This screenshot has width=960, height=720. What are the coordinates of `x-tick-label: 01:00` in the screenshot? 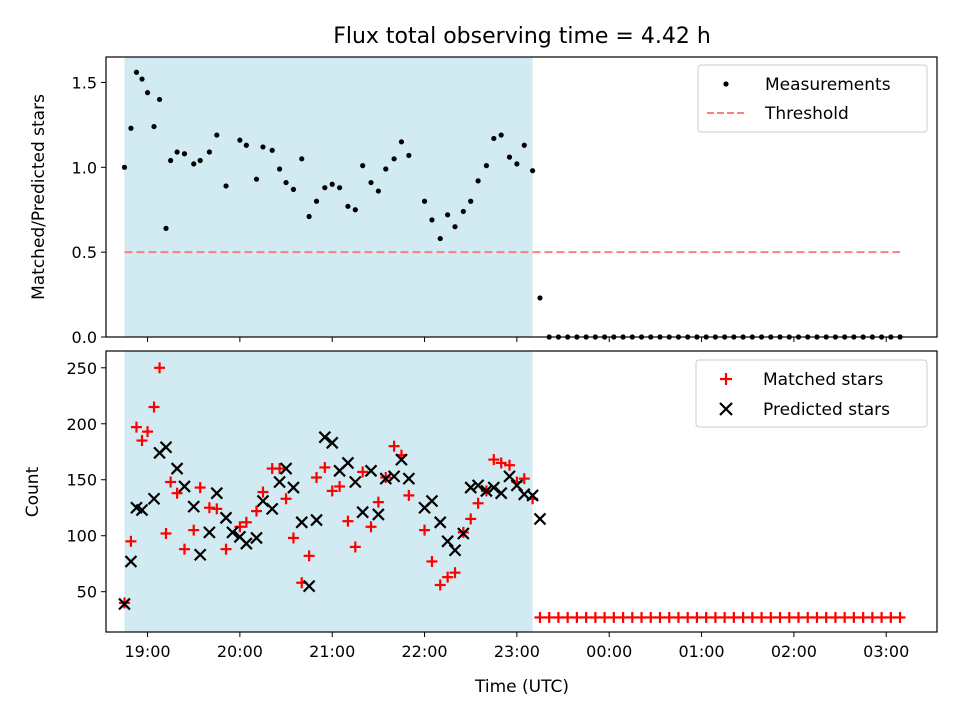 It's located at (701, 651).